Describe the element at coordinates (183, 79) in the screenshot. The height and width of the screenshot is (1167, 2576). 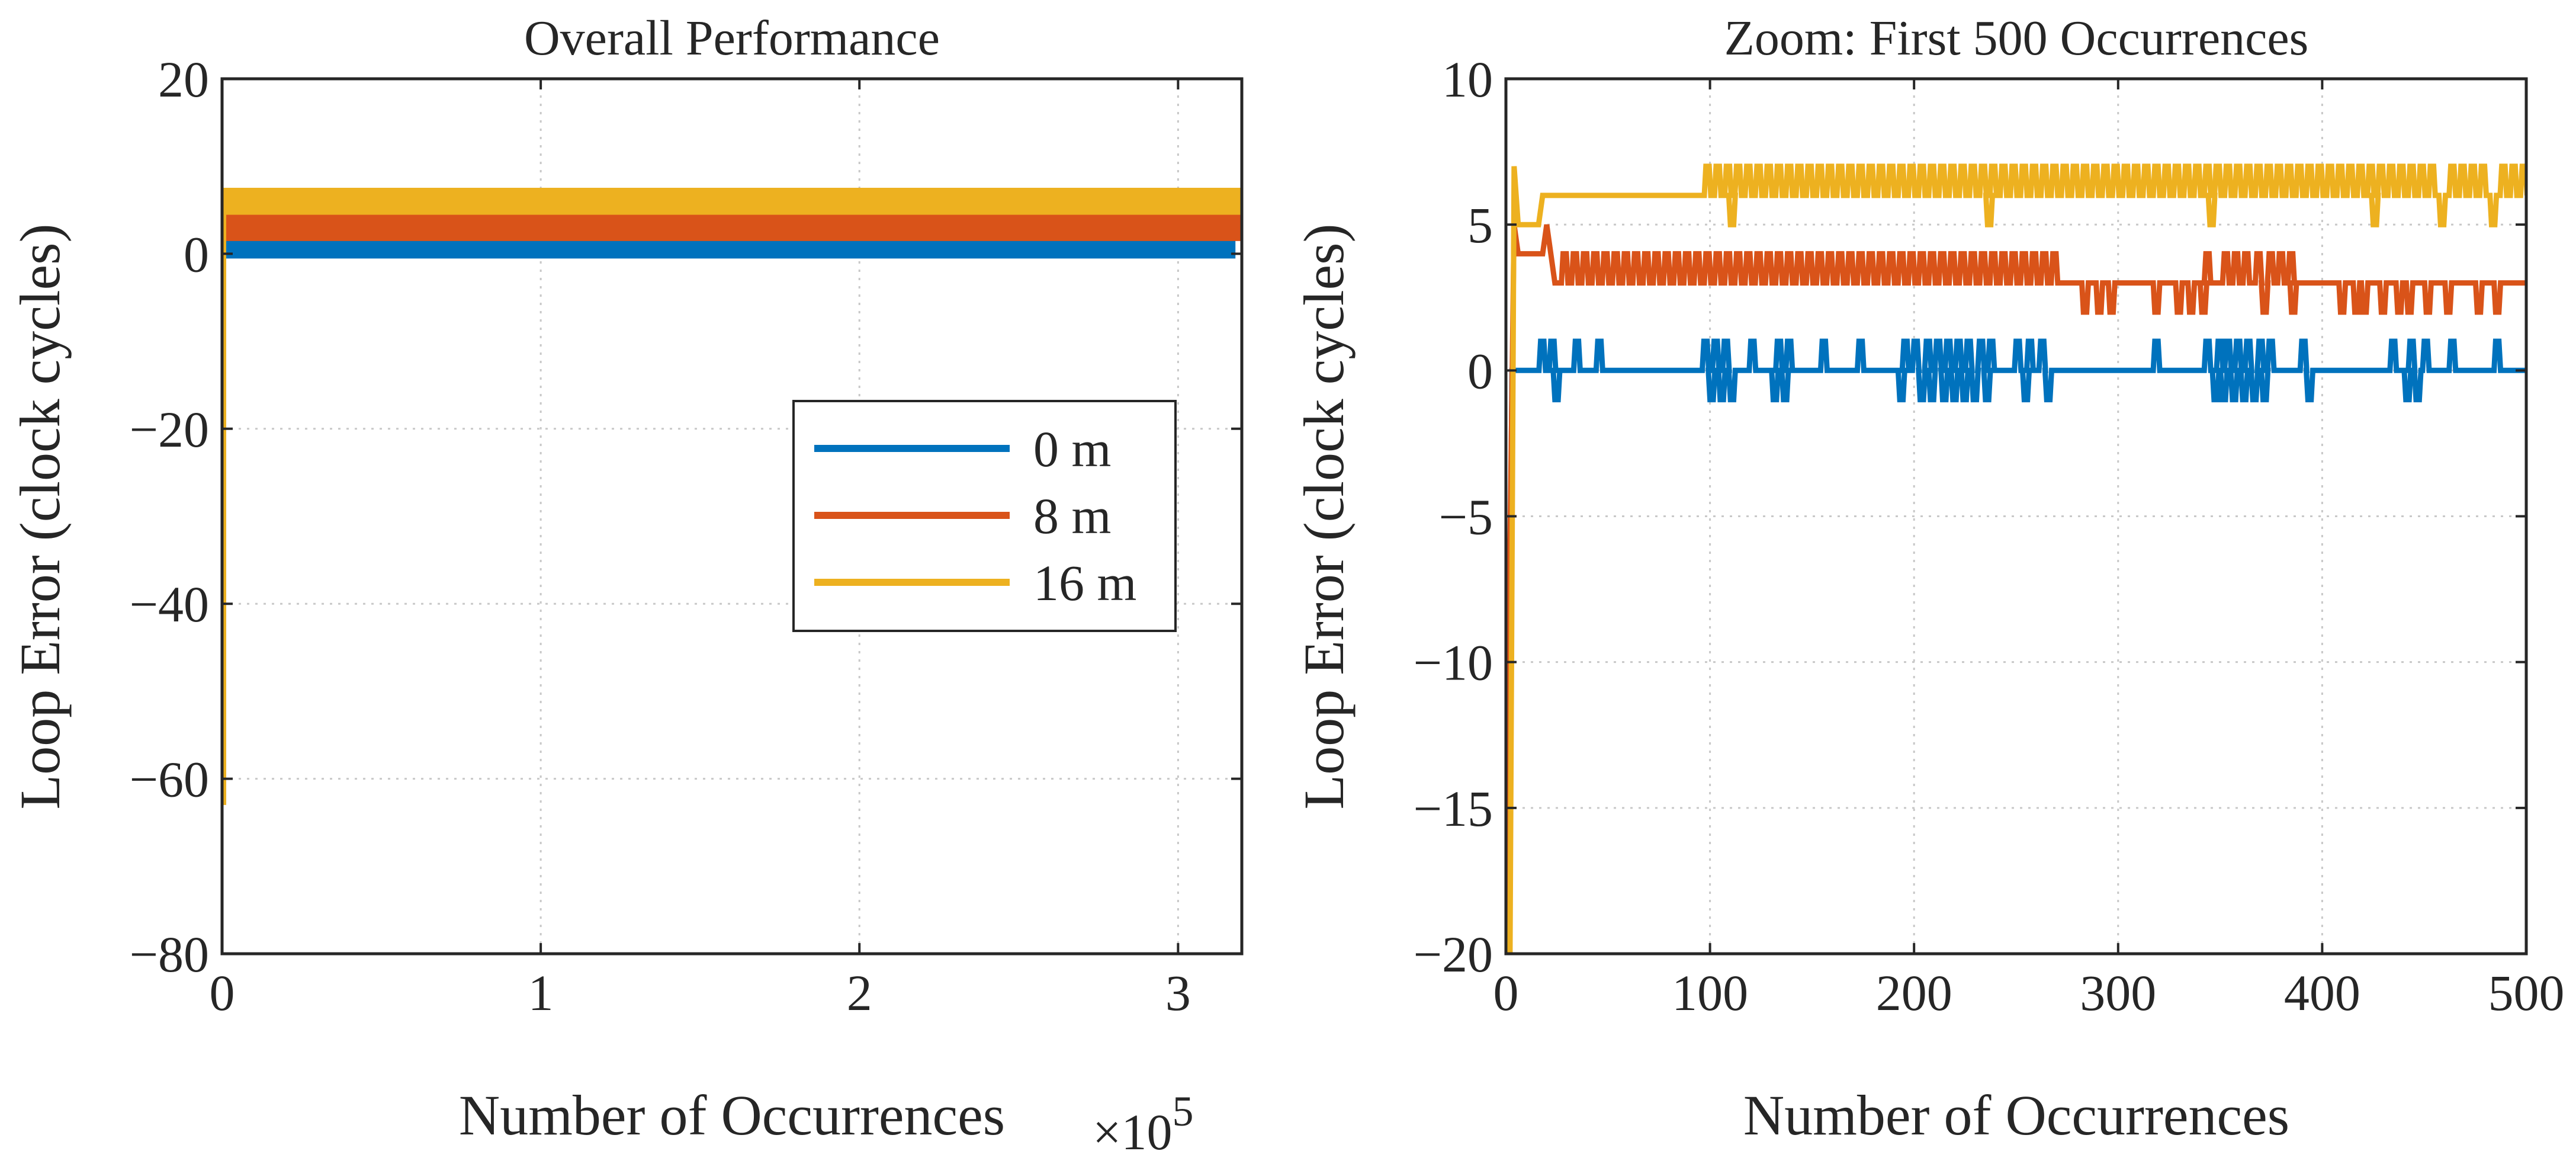
I see `y-tick-label: 20` at that location.